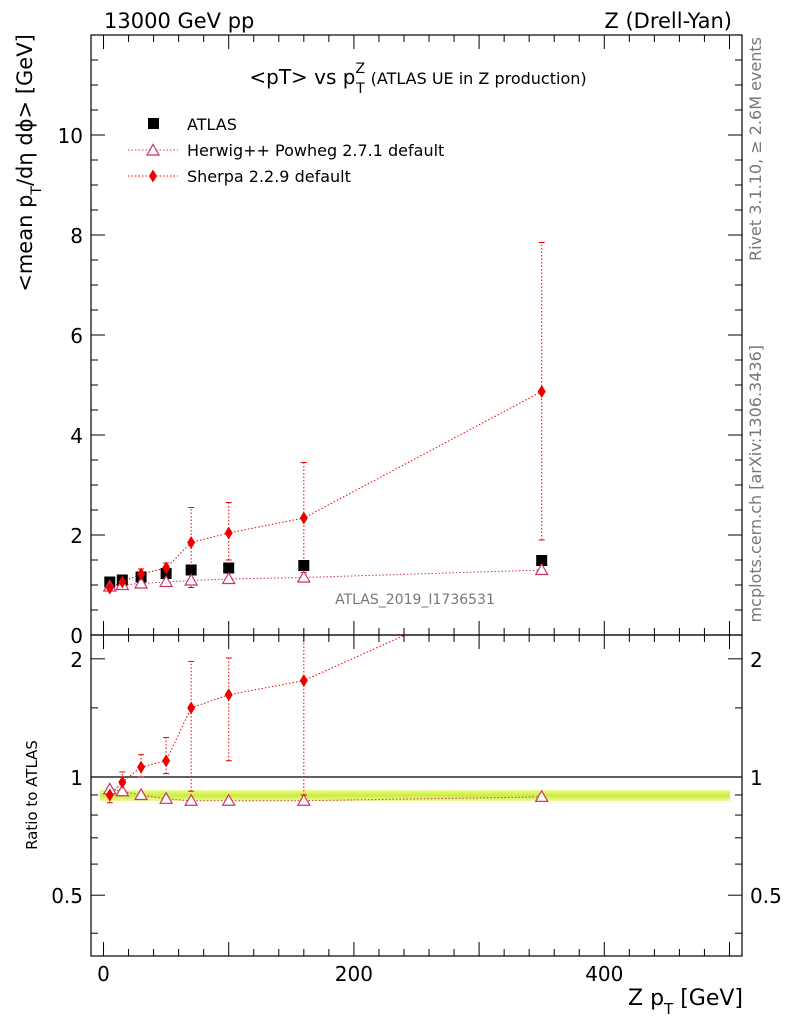  I want to click on title-rest: (ATLAS UE in Z production), so click(479, 78).